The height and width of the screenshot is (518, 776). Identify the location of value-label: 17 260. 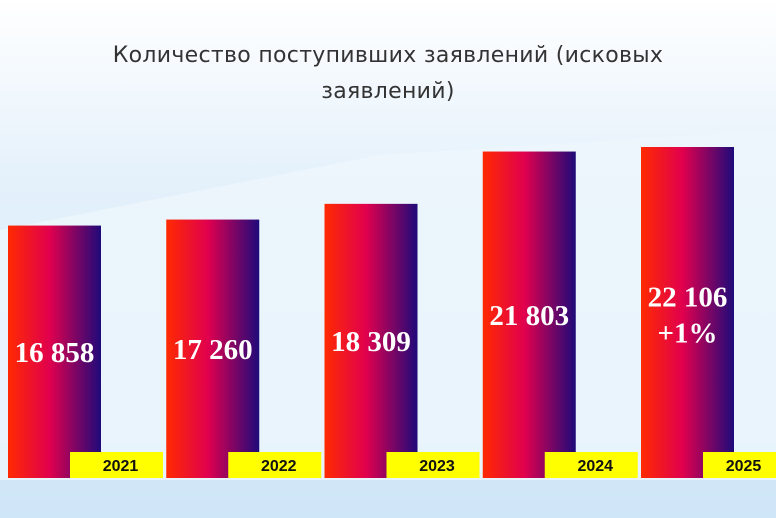
(213, 350).